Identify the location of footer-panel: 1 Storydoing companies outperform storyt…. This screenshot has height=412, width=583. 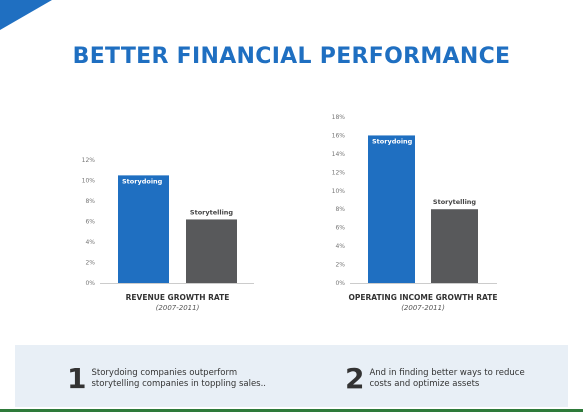
(291, 376).